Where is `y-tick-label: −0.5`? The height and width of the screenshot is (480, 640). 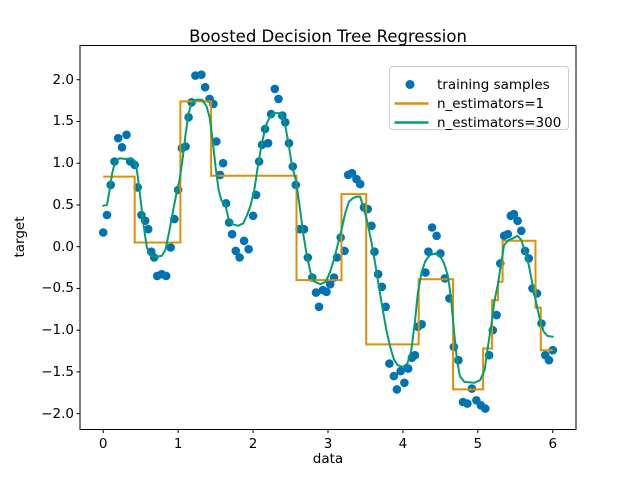 y-tick-label: −0.5 is located at coordinates (57, 288).